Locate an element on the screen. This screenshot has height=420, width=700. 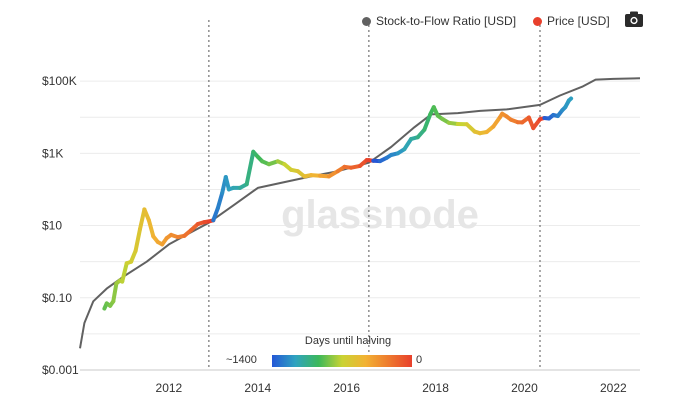
x-tick-label: 2014 is located at coordinates (257, 388).